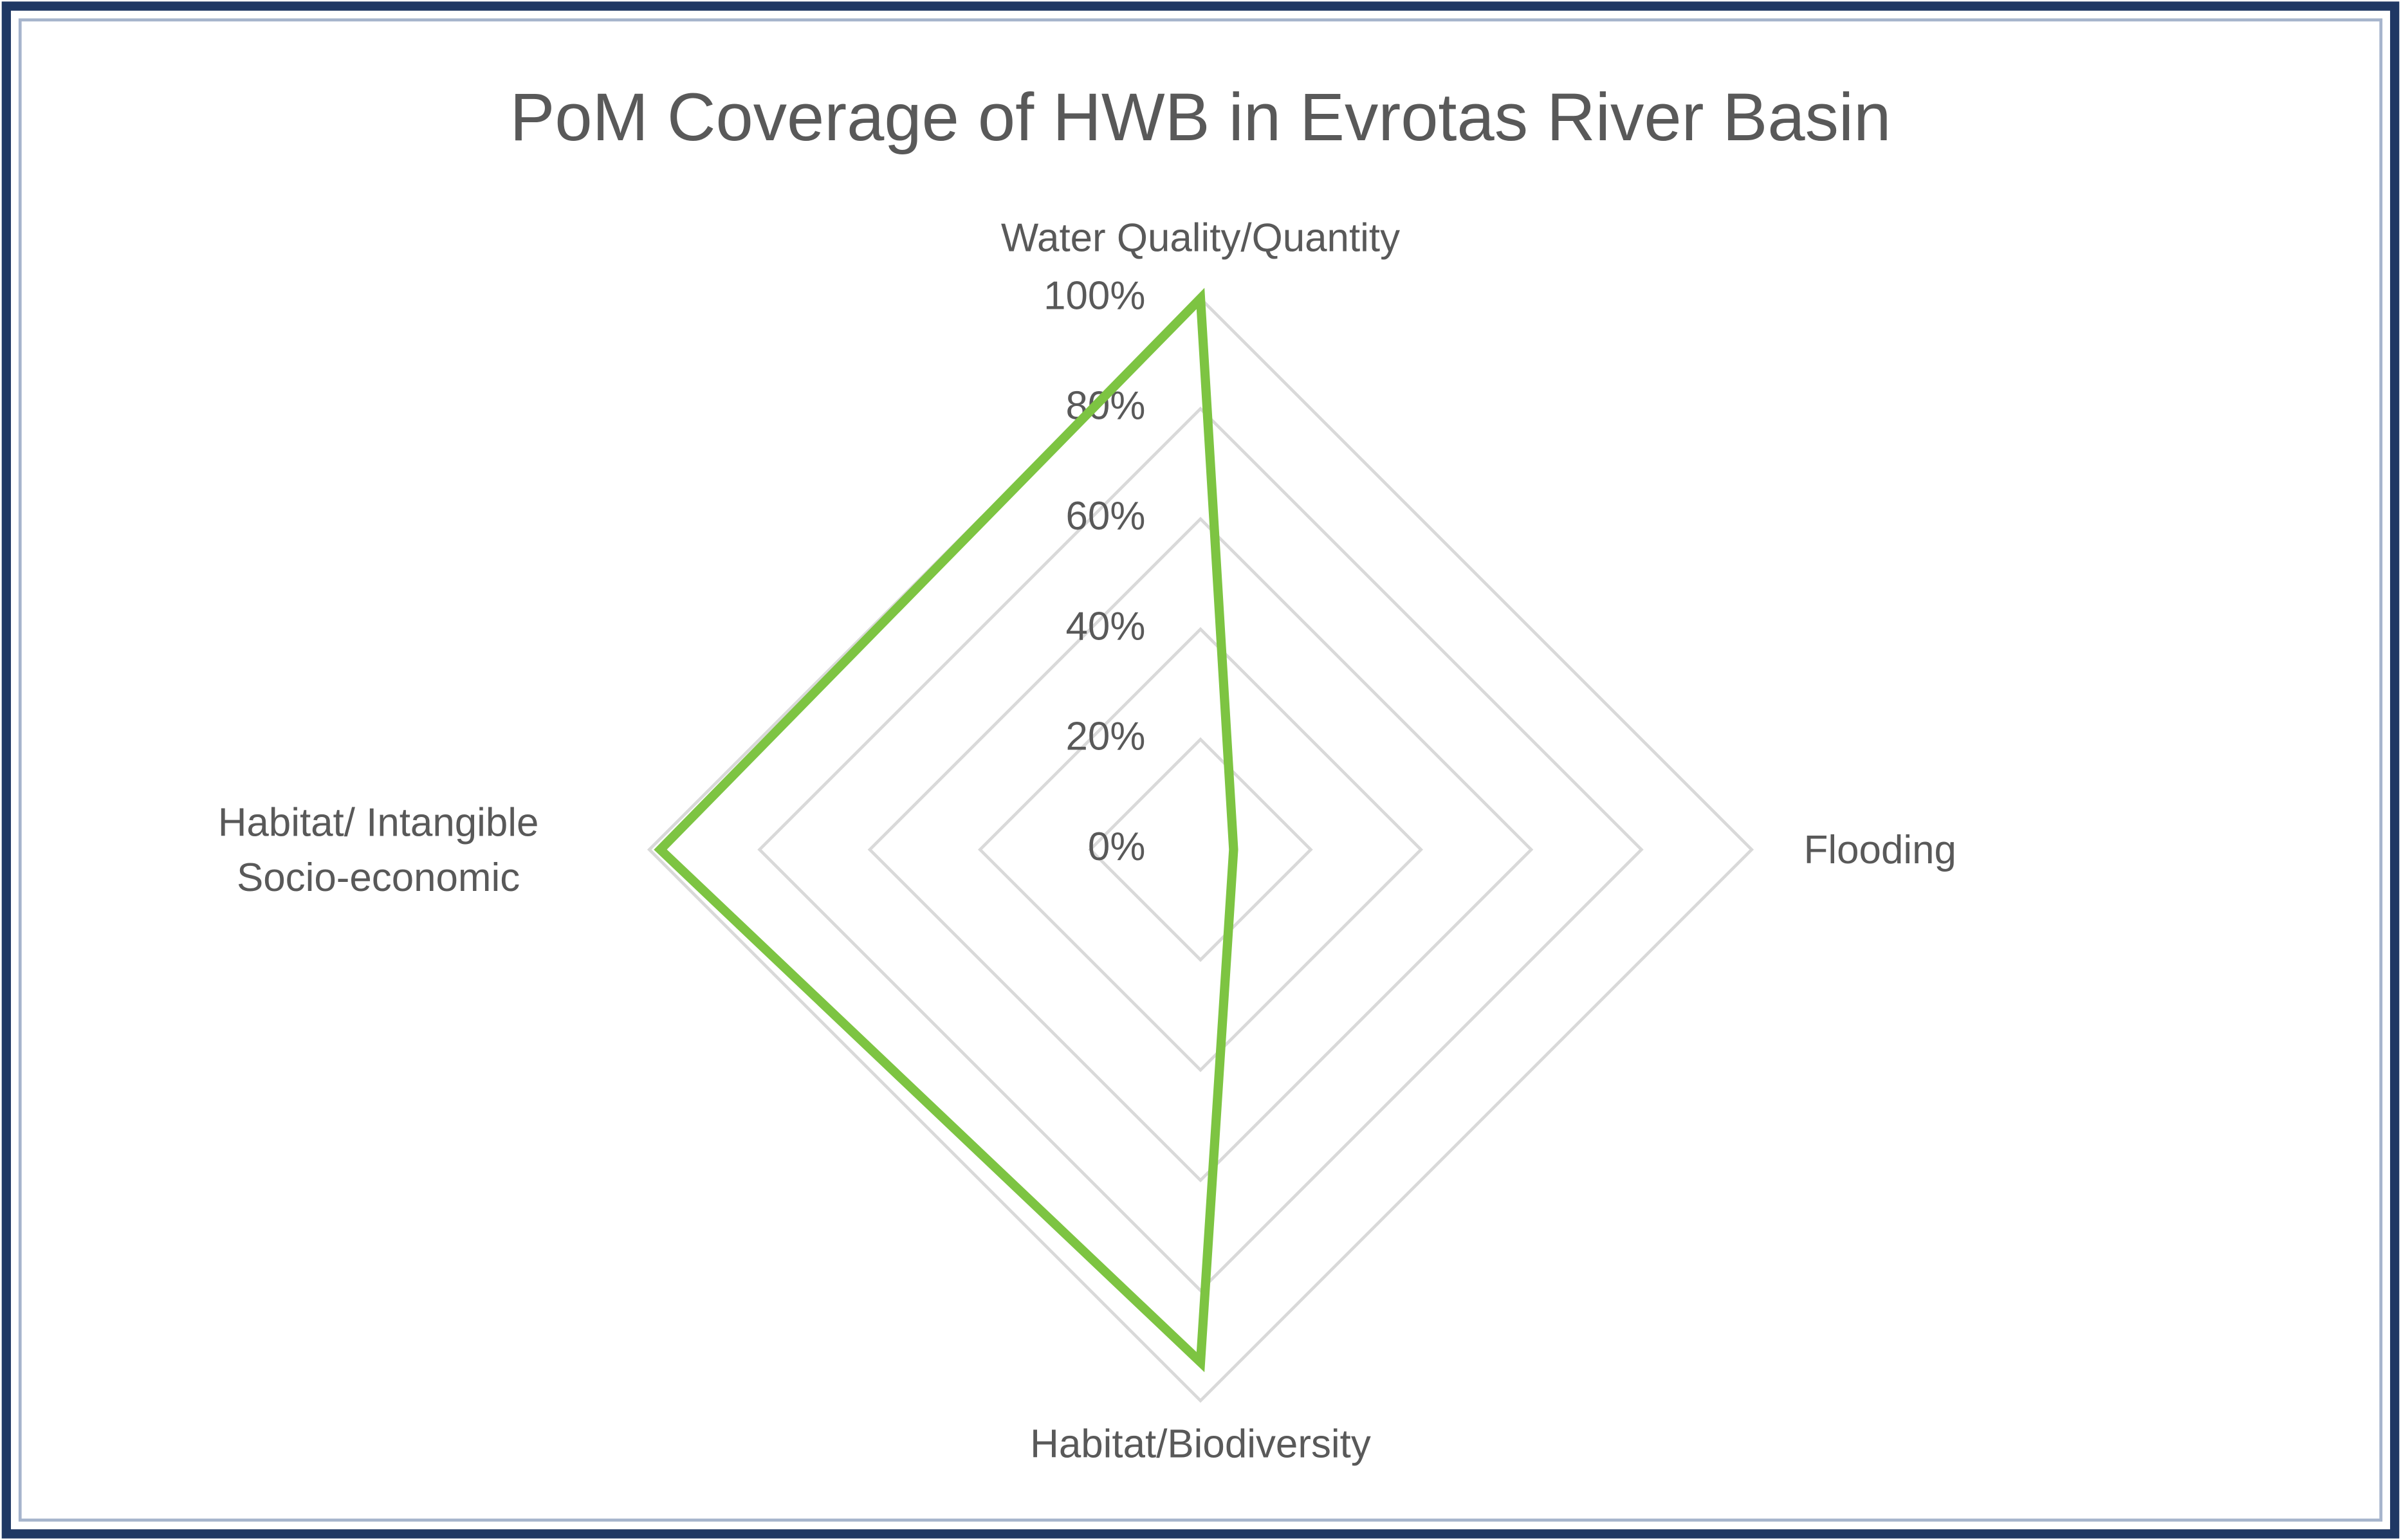 The width and height of the screenshot is (2401, 1540). I want to click on category-label-box: Flooding, so click(1880, 849).